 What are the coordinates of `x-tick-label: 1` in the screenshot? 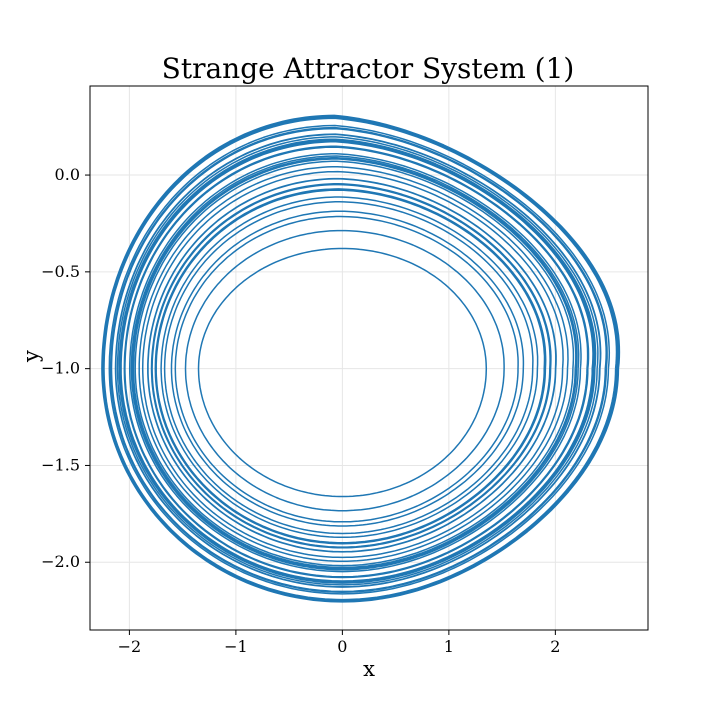 It's located at (449, 646).